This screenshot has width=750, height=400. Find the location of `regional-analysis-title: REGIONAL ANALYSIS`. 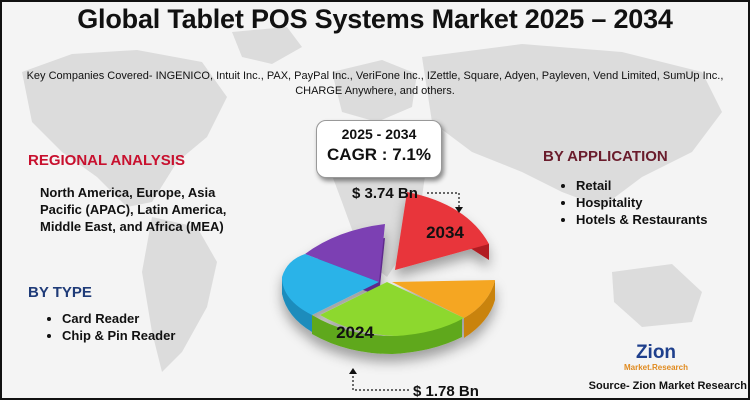

regional-analysis-title: REGIONAL ANALYSIS is located at coordinates (106, 160).